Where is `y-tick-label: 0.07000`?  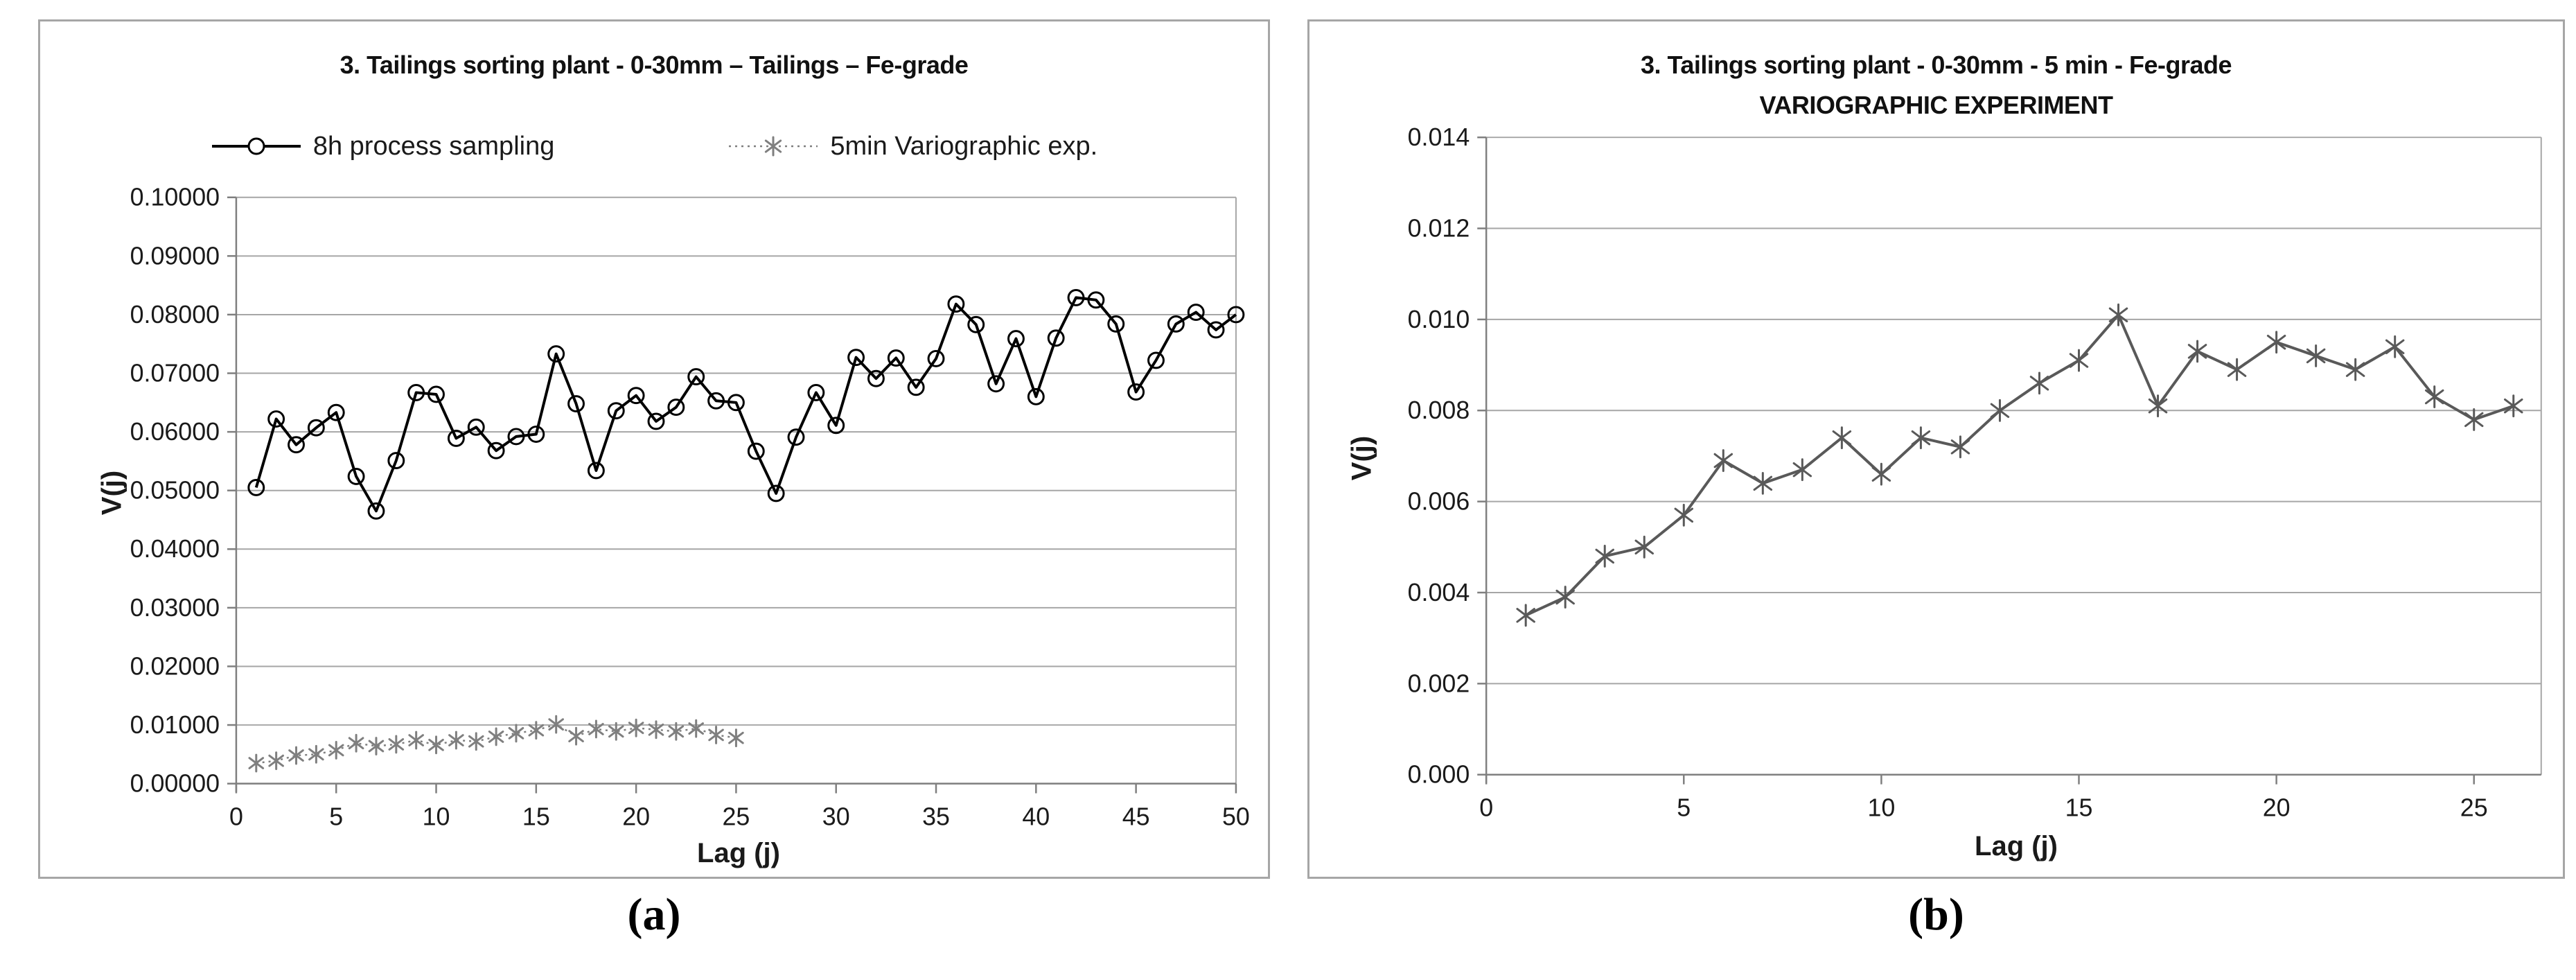 y-tick-label: 0.07000 is located at coordinates (175, 373).